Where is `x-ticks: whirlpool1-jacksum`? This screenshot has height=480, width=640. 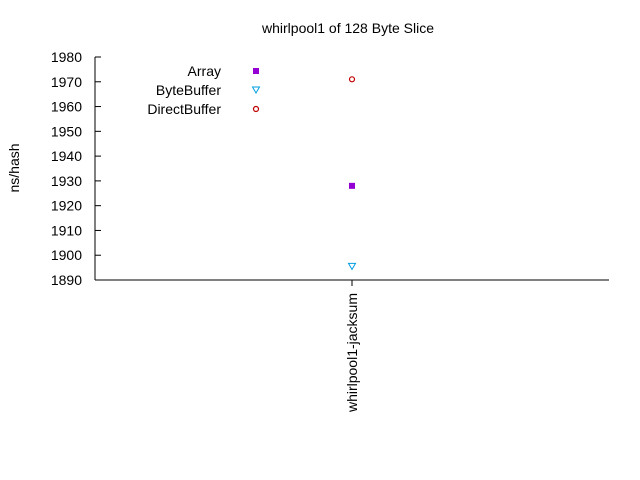 x-ticks: whirlpool1-jacksum is located at coordinates (352, 346).